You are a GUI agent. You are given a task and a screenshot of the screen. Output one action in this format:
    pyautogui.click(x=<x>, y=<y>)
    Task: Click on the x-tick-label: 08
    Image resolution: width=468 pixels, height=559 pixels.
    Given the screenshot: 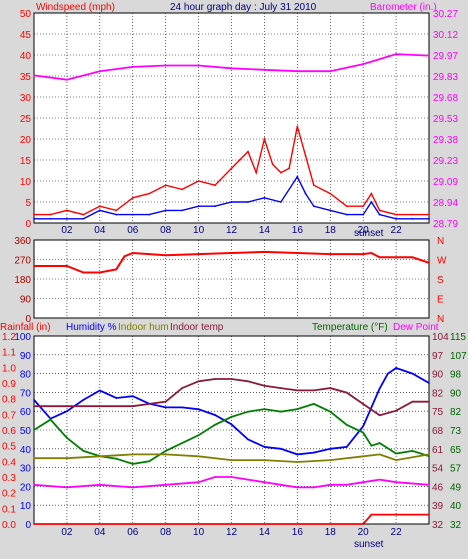 What is the action you would take?
    pyautogui.click(x=166, y=230)
    